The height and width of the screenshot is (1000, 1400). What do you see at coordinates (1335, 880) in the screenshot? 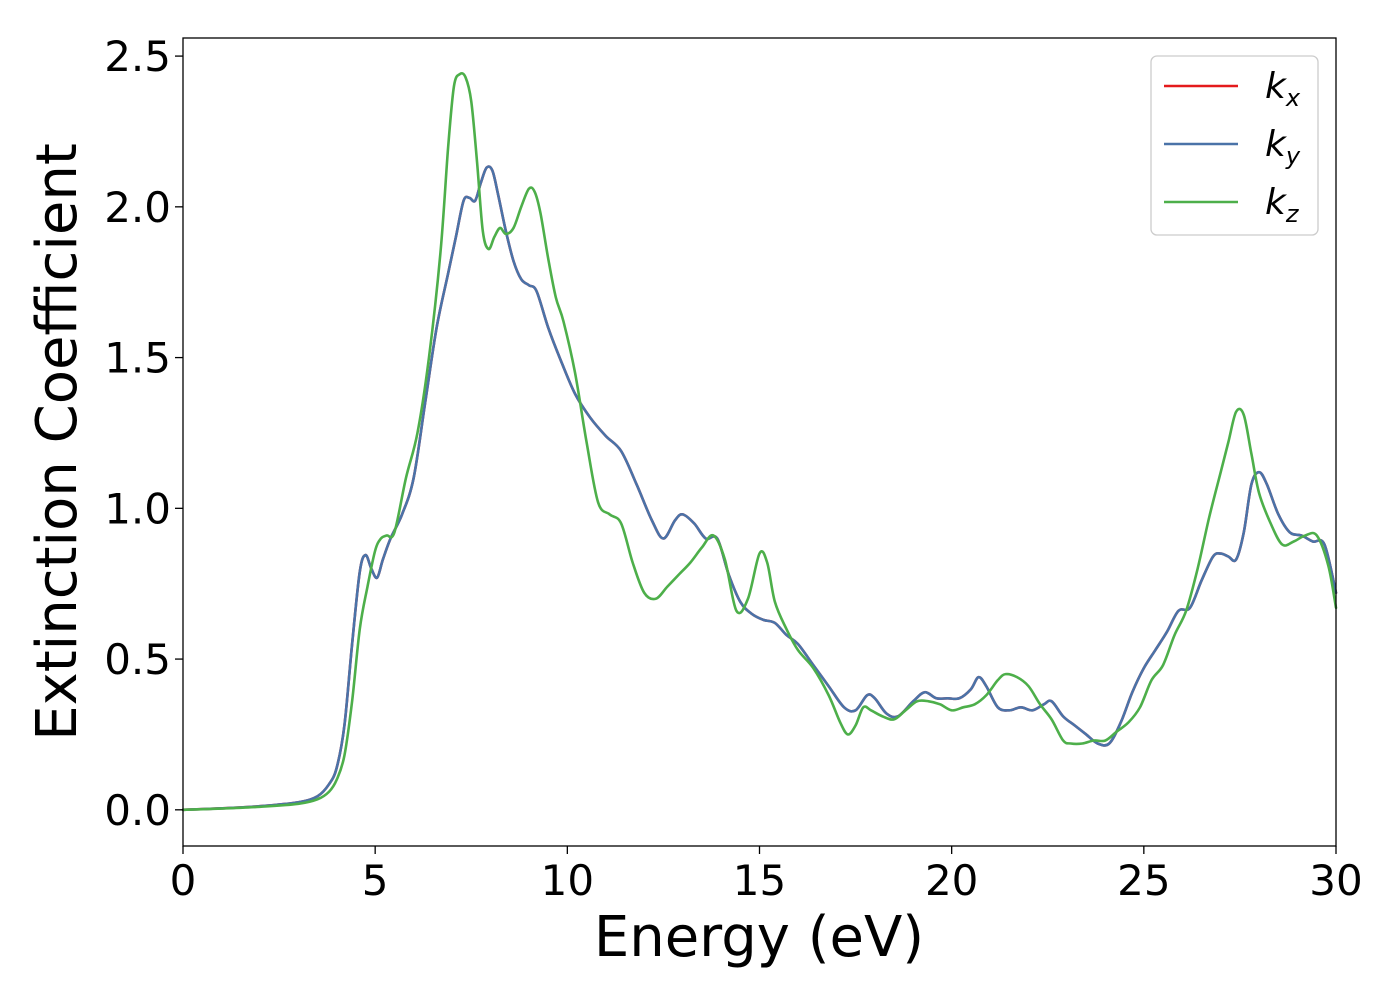
I see `x-tick-label: 30` at bounding box center [1335, 880].